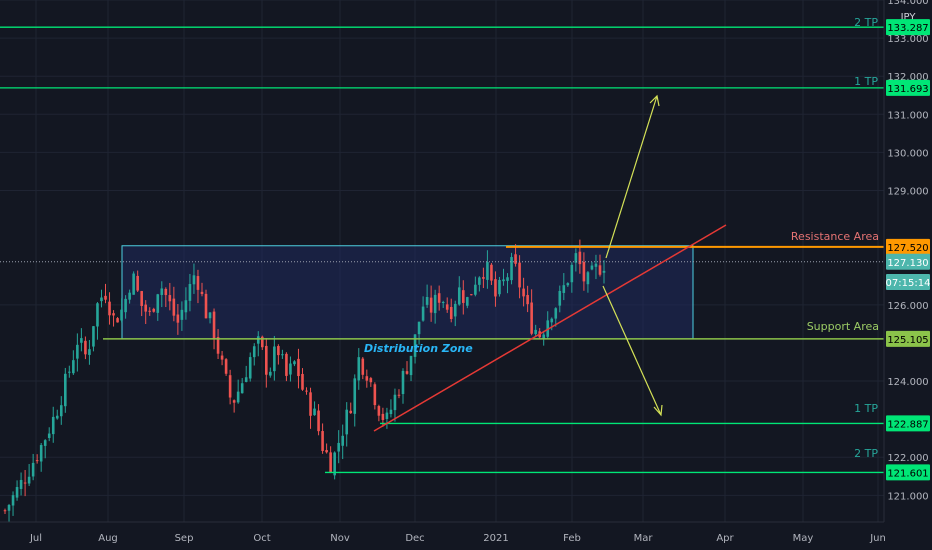 This screenshot has width=932, height=550. What do you see at coordinates (457, 538) in the screenshot?
I see `x-ticks: Jul Aug Sep Oct Nov Dec 2021 Feb Mar Apr May Jun` at bounding box center [457, 538].